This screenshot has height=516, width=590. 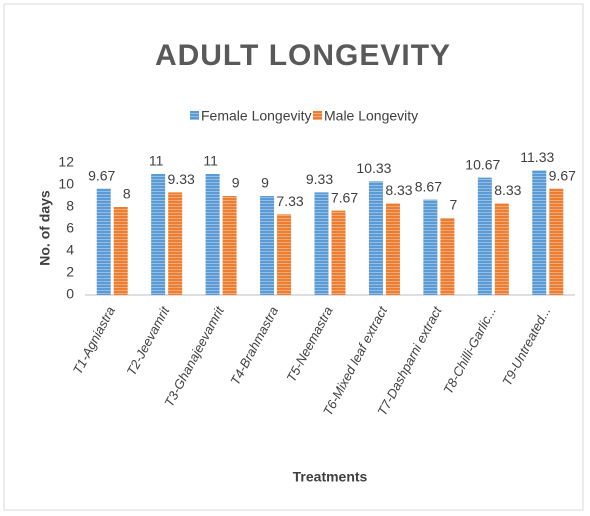 I want to click on x-tick-label: T1-Agniastra, so click(x=94, y=340).